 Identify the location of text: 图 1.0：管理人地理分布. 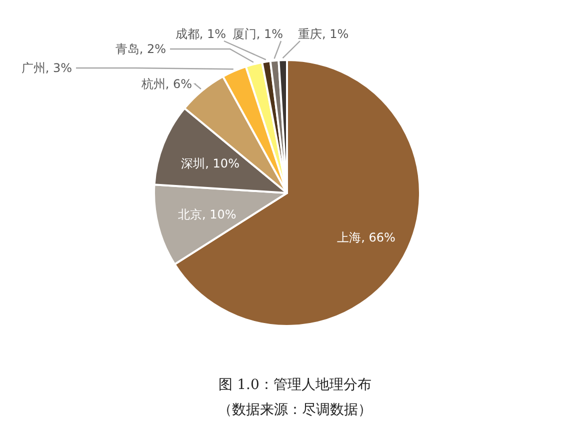
(295, 385).